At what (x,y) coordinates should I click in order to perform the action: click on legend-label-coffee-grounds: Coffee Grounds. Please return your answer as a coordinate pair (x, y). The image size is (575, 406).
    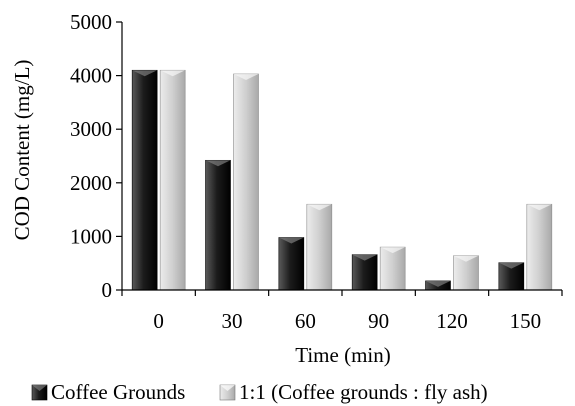
    Looking at the image, I should click on (118, 392).